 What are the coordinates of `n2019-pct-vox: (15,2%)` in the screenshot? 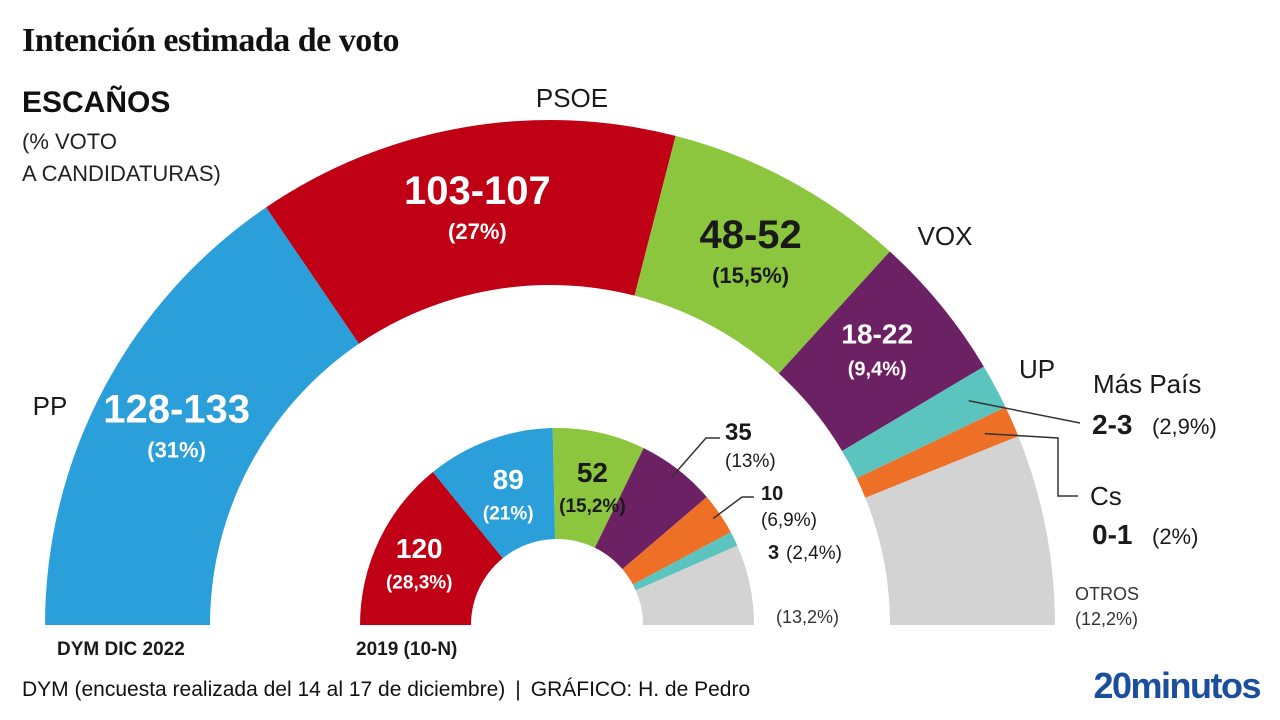 It's located at (592, 506).